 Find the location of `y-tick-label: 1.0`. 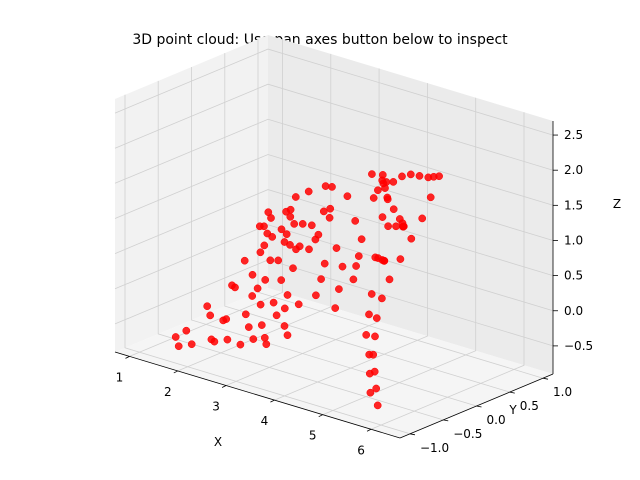

y-tick-label: 1.0 is located at coordinates (562, 392).